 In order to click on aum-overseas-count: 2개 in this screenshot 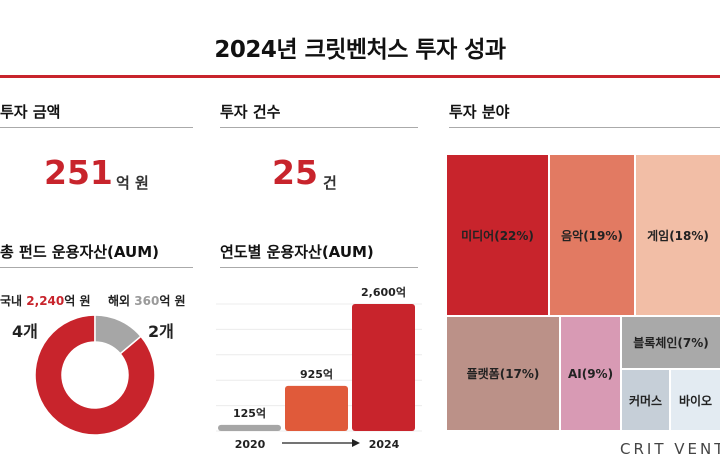, I will do `click(161, 331)`.